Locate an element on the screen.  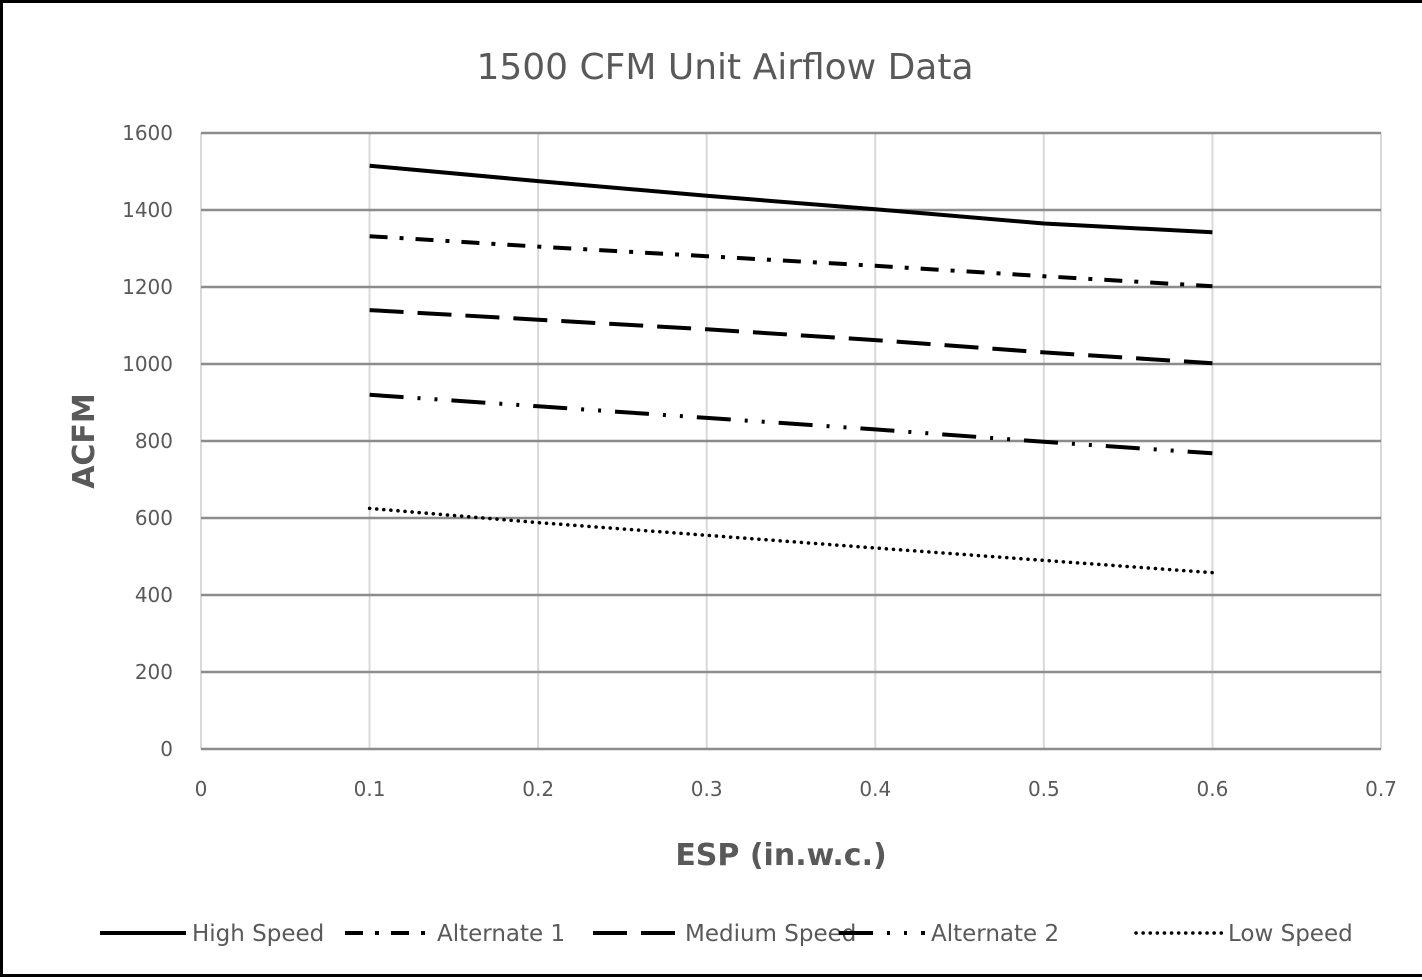
chart-title: 1500 CFM Unit Airflow Data is located at coordinates (724, 67).